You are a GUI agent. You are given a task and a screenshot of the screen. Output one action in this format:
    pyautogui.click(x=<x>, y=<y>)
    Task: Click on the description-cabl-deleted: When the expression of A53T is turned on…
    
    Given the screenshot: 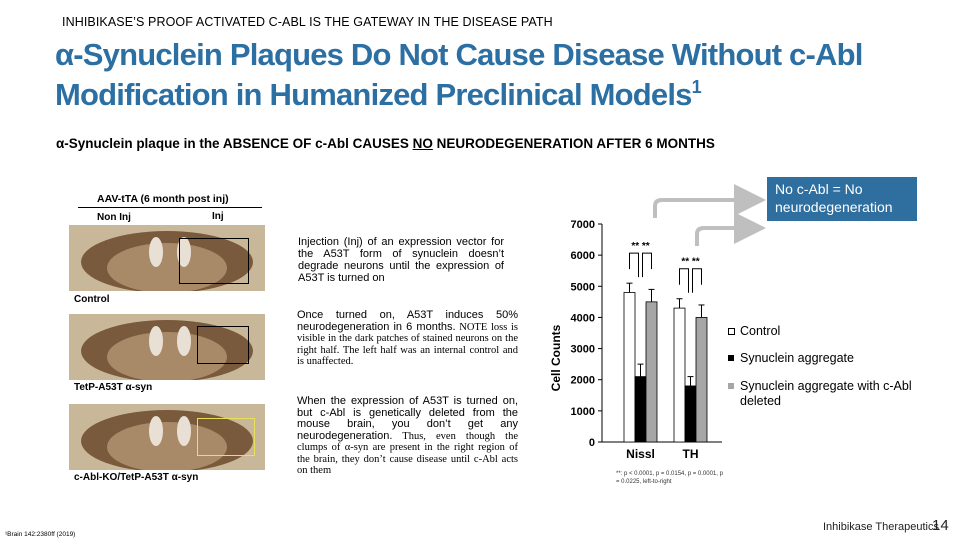 What is the action you would take?
    pyautogui.click(x=407, y=436)
    